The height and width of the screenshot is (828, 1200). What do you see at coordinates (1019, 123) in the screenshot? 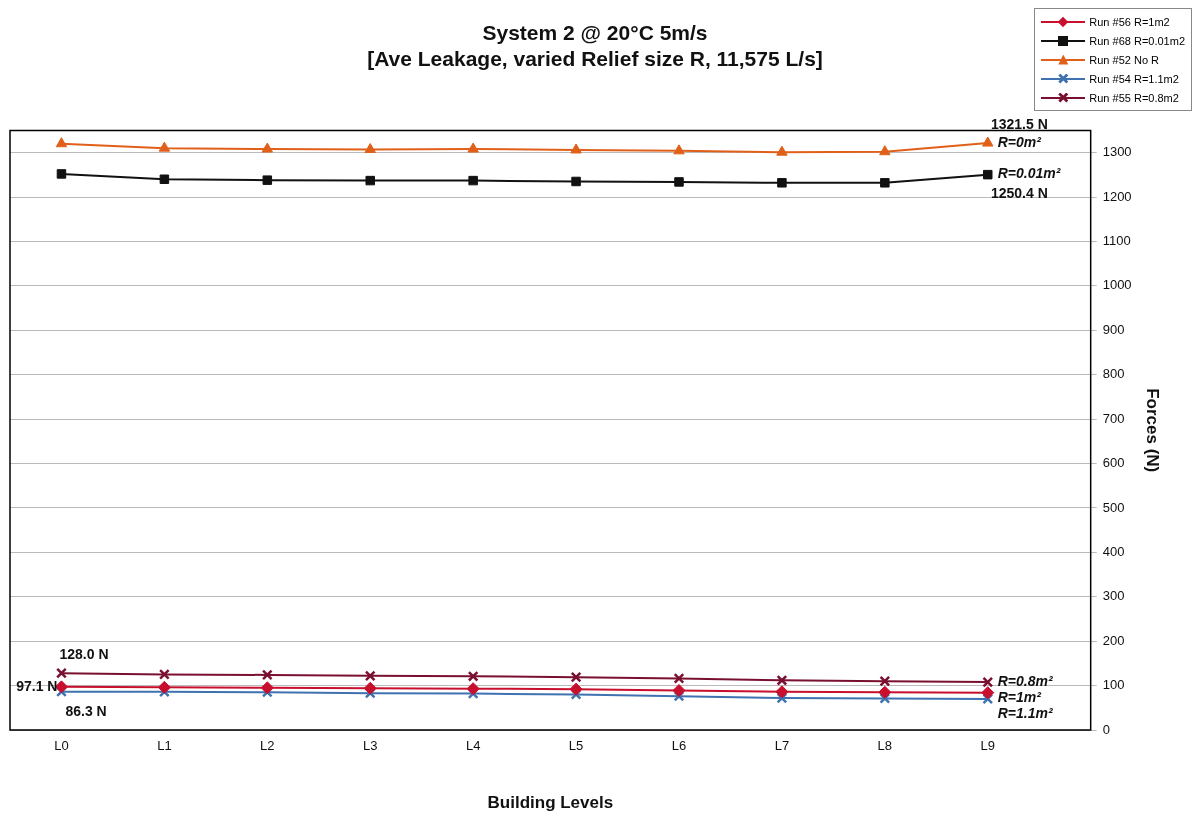
I see `data-label: 1321.5 N` at bounding box center [1019, 123].